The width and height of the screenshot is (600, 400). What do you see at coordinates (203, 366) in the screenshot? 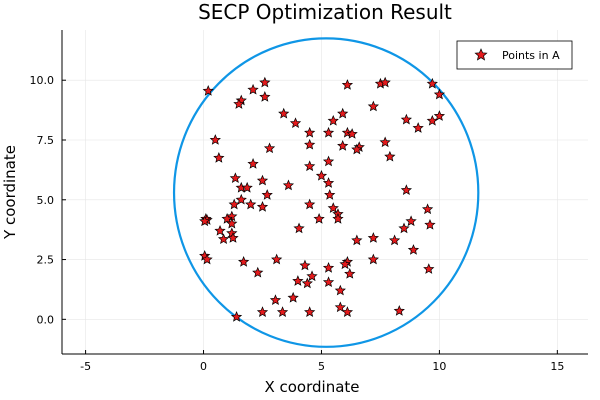
I see `x-tick-label: 0` at bounding box center [203, 366].